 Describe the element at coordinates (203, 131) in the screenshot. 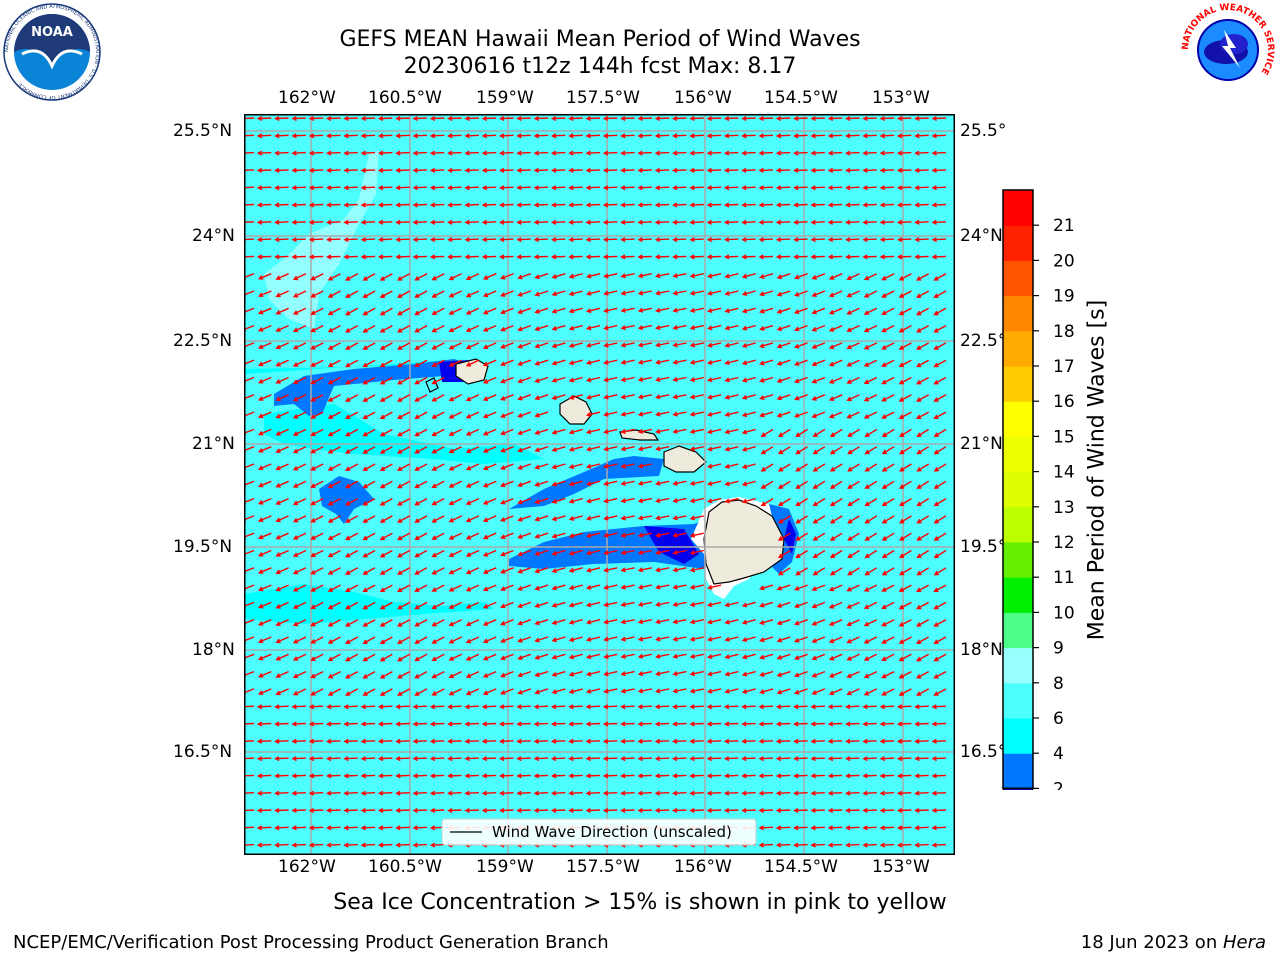

I see `lat-tick-label: 25.5°N` at that location.